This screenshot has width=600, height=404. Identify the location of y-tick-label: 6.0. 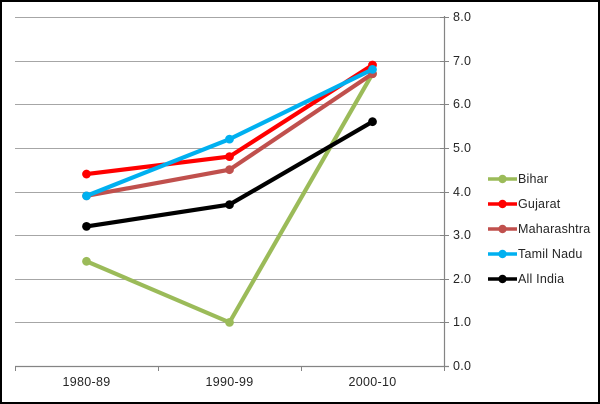
(462, 104).